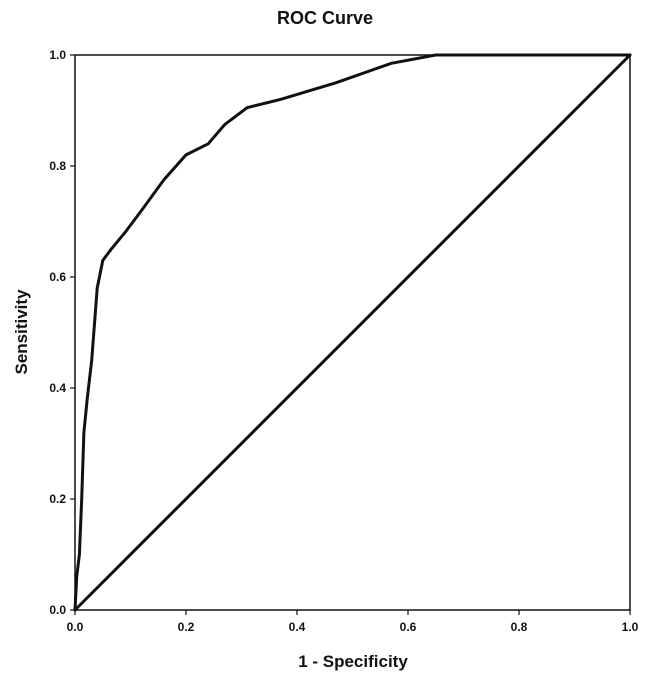 Image resolution: width=647 pixels, height=677 pixels. Describe the element at coordinates (57, 610) in the screenshot. I see `y-tick-label: 0.0` at that location.